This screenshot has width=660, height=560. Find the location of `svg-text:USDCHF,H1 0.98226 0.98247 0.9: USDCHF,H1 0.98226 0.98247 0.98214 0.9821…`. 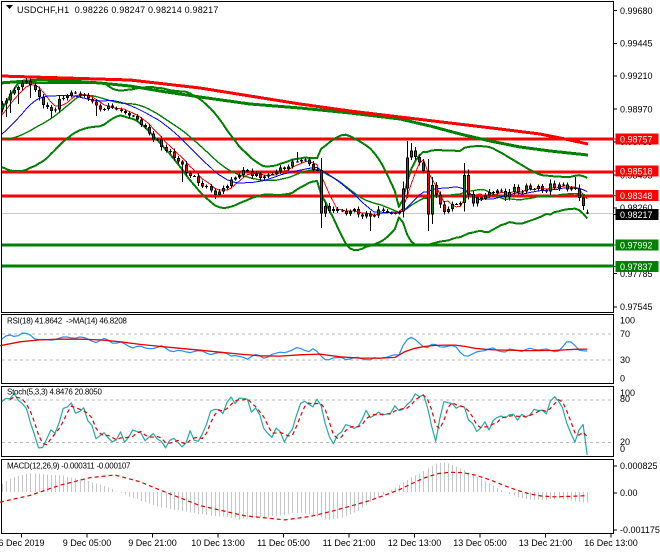

svg-text:USDCHF,H1 0.98226 0.98247 0.9: USDCHF,H1 0.98226 0.98247 0.98214 0.9821… is located at coordinates (118, 10).